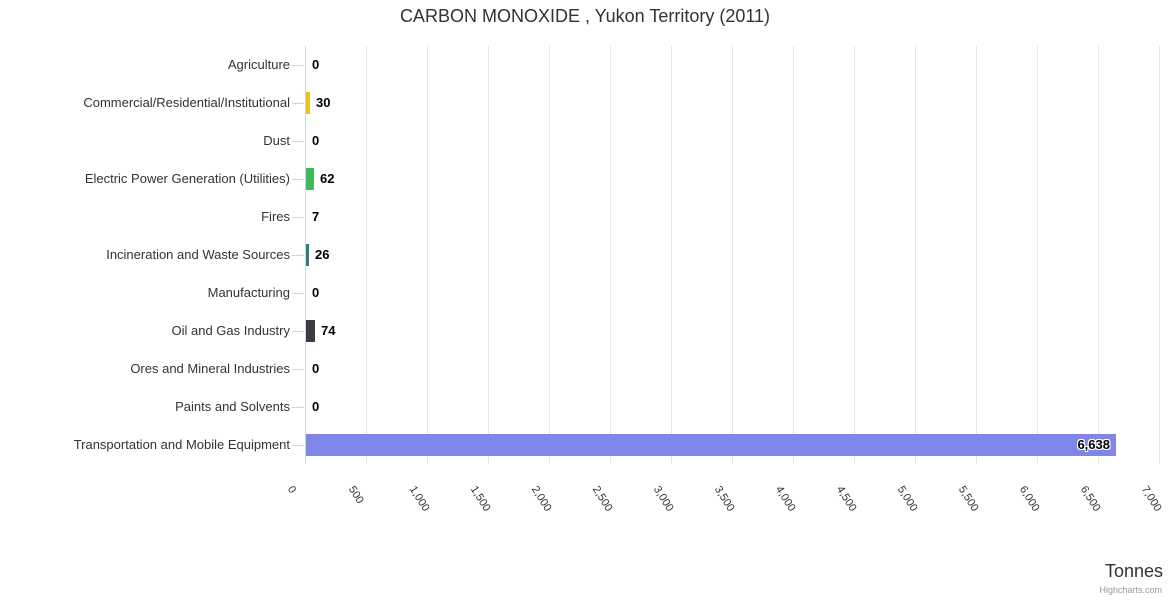 The image size is (1170, 600). I want to click on category-label: Commercial/Residential/Institutional, so click(186, 102).